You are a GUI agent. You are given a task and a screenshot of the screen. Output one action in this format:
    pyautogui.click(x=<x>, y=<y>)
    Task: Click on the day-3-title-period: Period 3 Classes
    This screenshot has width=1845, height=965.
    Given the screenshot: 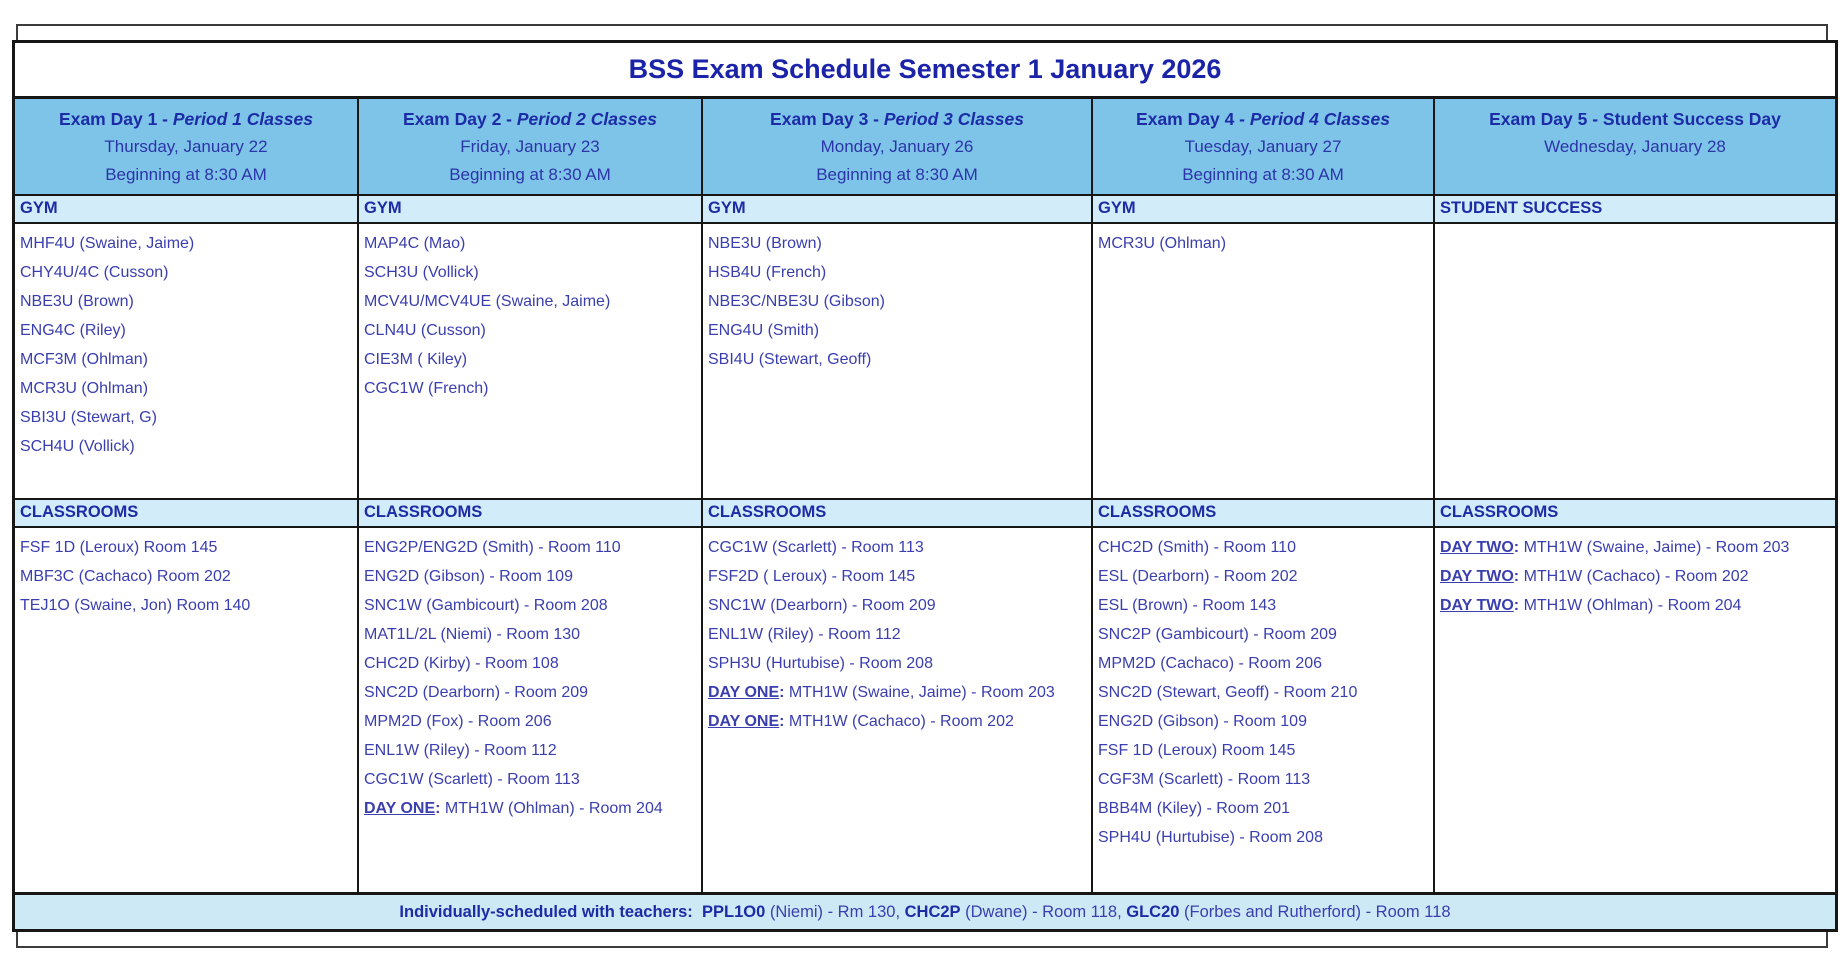 What is the action you would take?
    pyautogui.click(x=953, y=119)
    